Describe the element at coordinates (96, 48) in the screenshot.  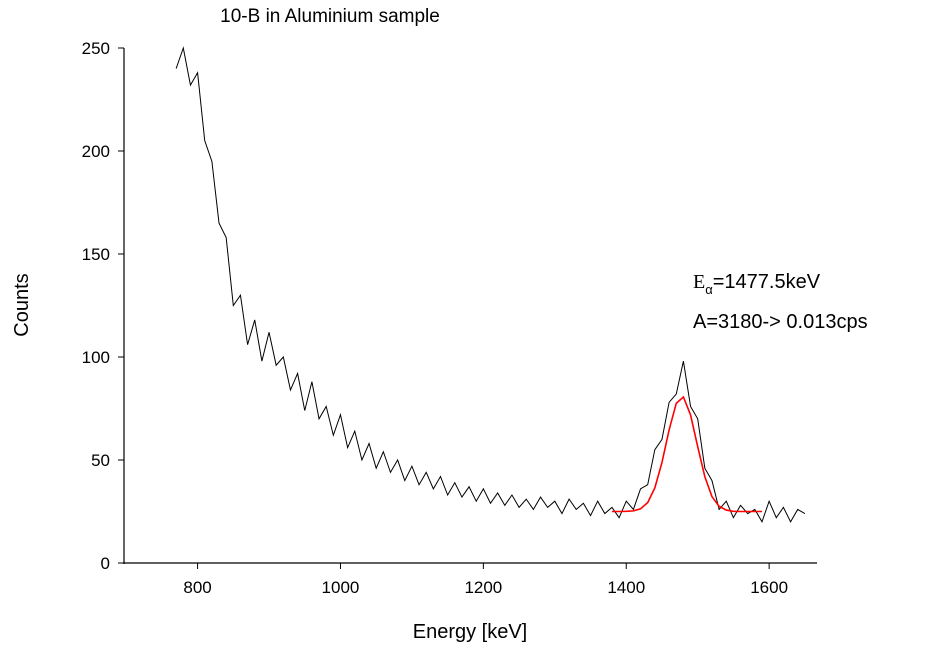
I see `y-tick-label: 250` at that location.